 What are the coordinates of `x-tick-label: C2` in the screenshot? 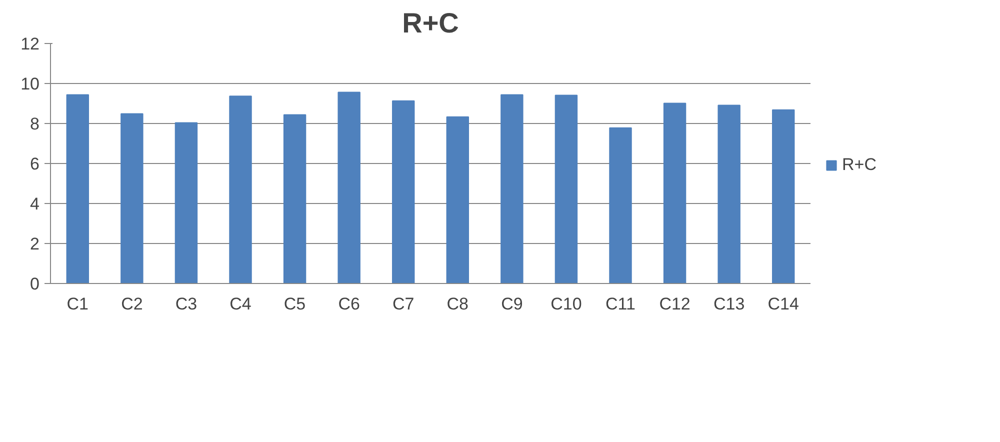 It's located at (132, 304).